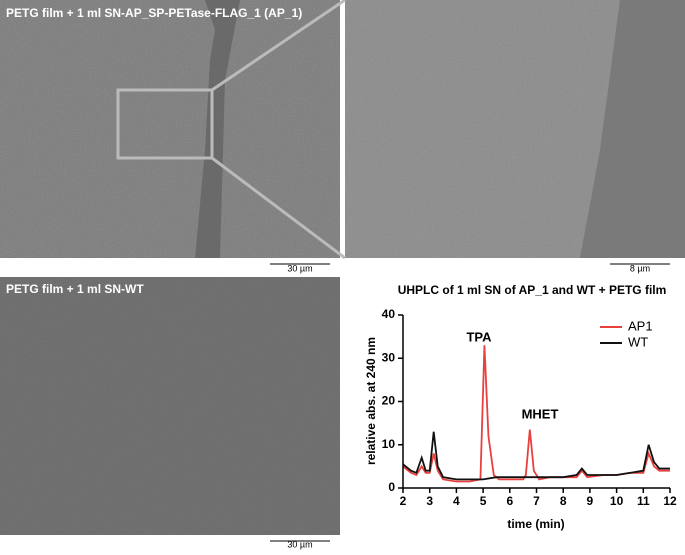 This screenshot has width=685, height=555. I want to click on y-tick-label: 10, so click(389, 444).